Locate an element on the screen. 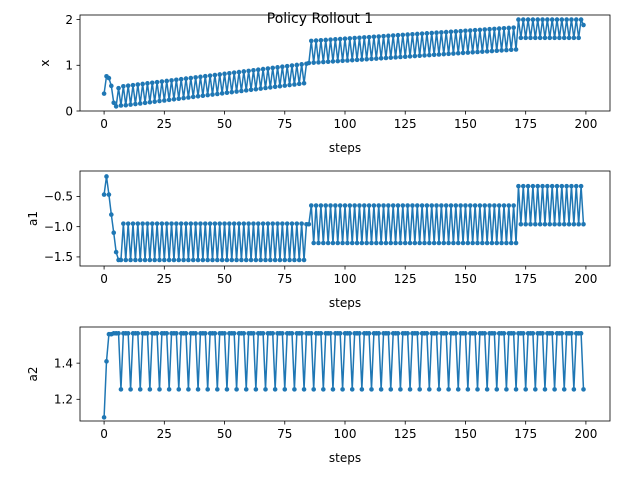 The height and width of the screenshot is (480, 640). x-tick-label: 50 is located at coordinates (224, 434).